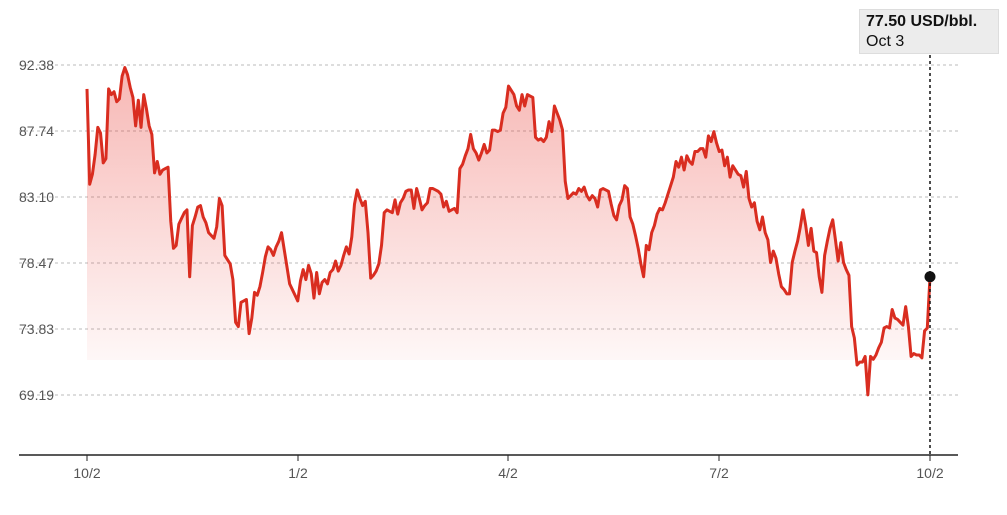 The image size is (1007, 515). What do you see at coordinates (922, 21) in the screenshot?
I see `tooltip-value: 77.50 USD/bbl.` at bounding box center [922, 21].